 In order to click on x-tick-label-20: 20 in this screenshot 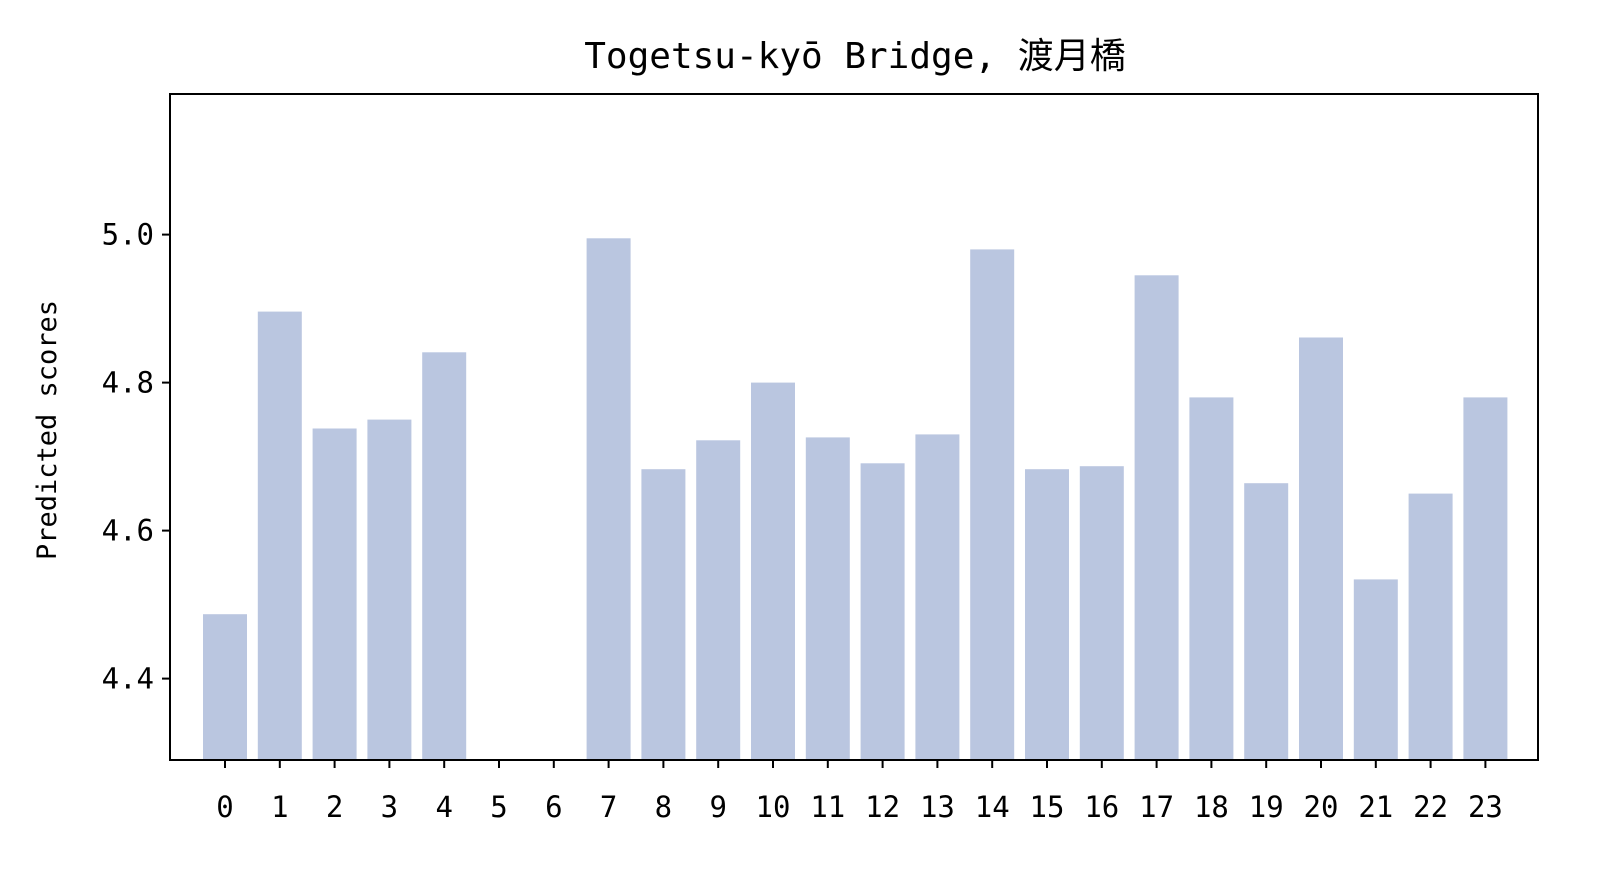, I will do `click(1321, 807)`.